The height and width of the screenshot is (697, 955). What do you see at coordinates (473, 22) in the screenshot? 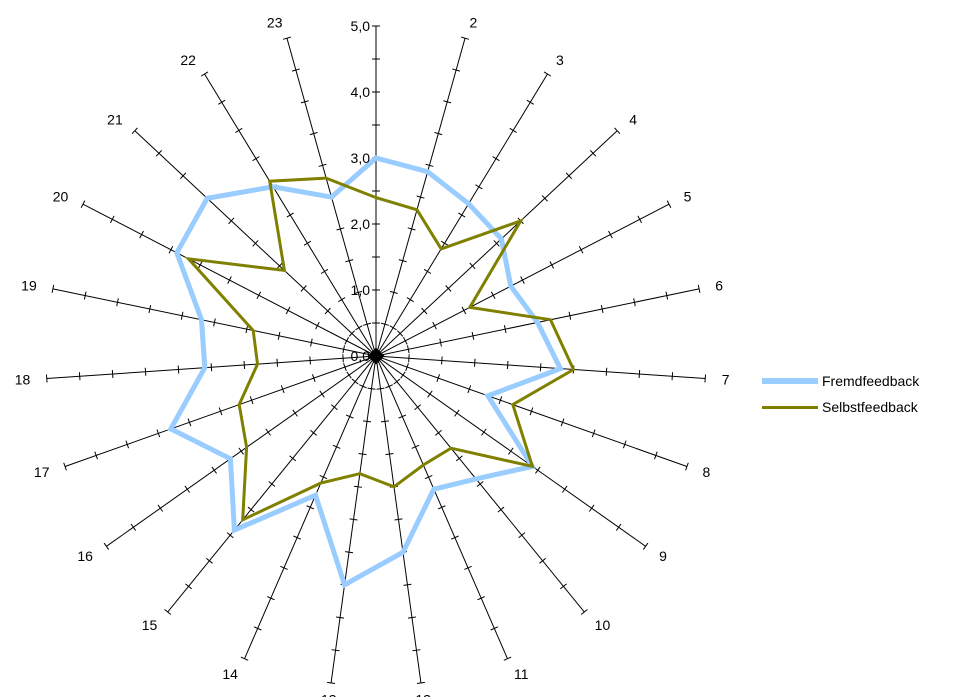
I see `category-label-2: 2` at bounding box center [473, 22].